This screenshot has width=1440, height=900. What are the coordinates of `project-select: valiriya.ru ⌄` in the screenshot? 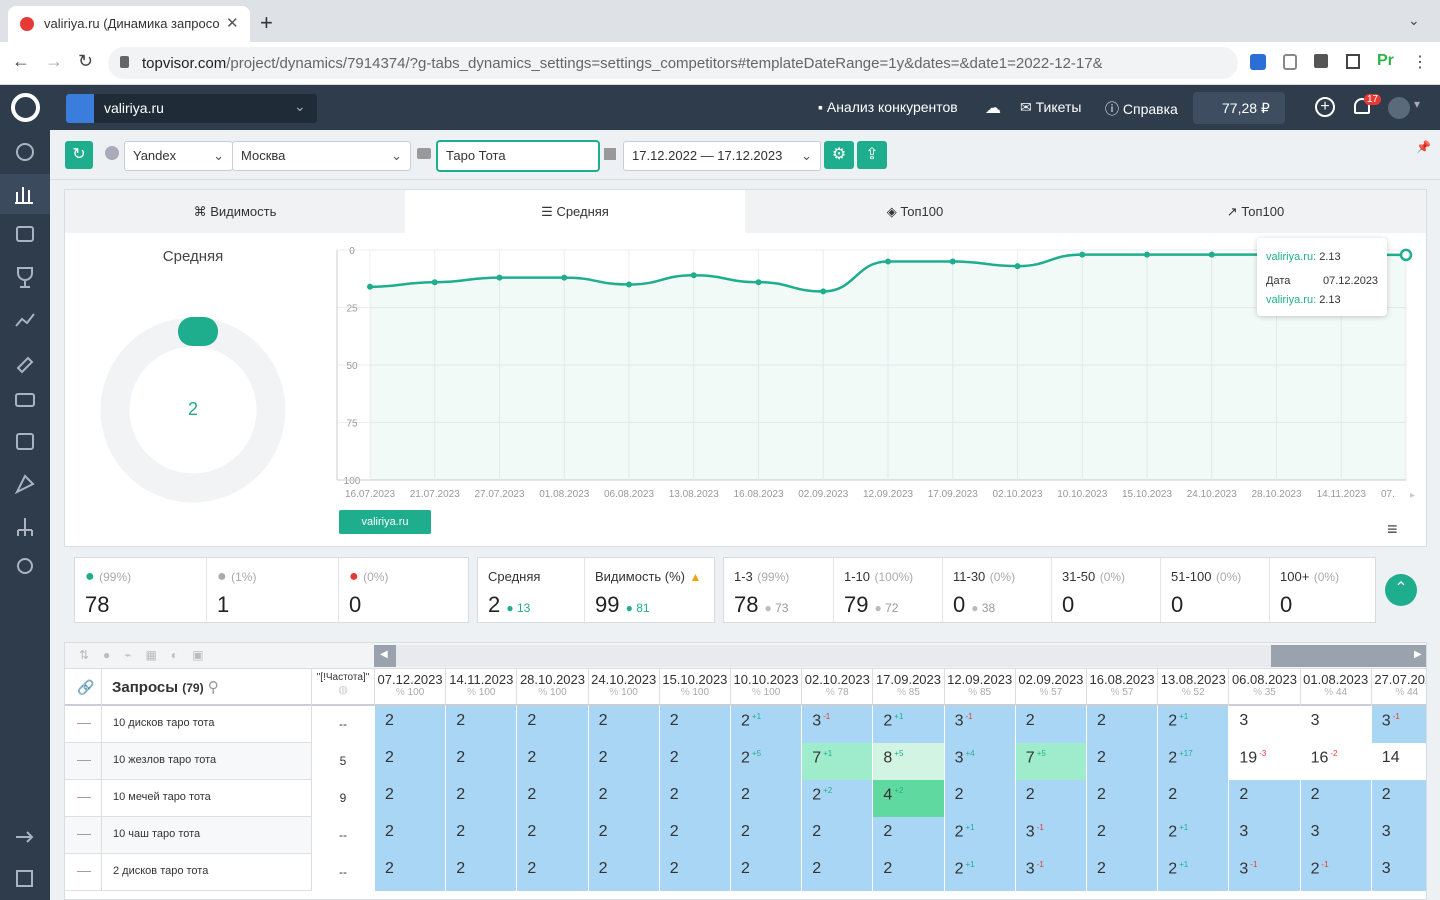 It's located at (191, 108).